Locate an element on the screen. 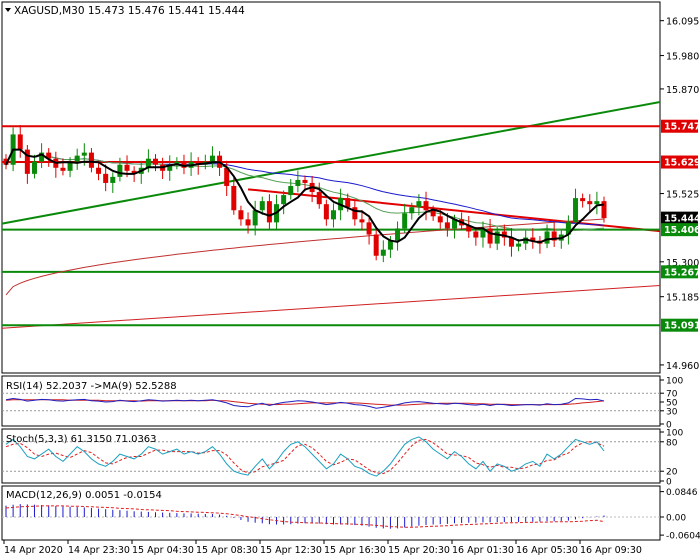  time-tick-label: 14 Apr 23:30 is located at coordinates (99, 550).